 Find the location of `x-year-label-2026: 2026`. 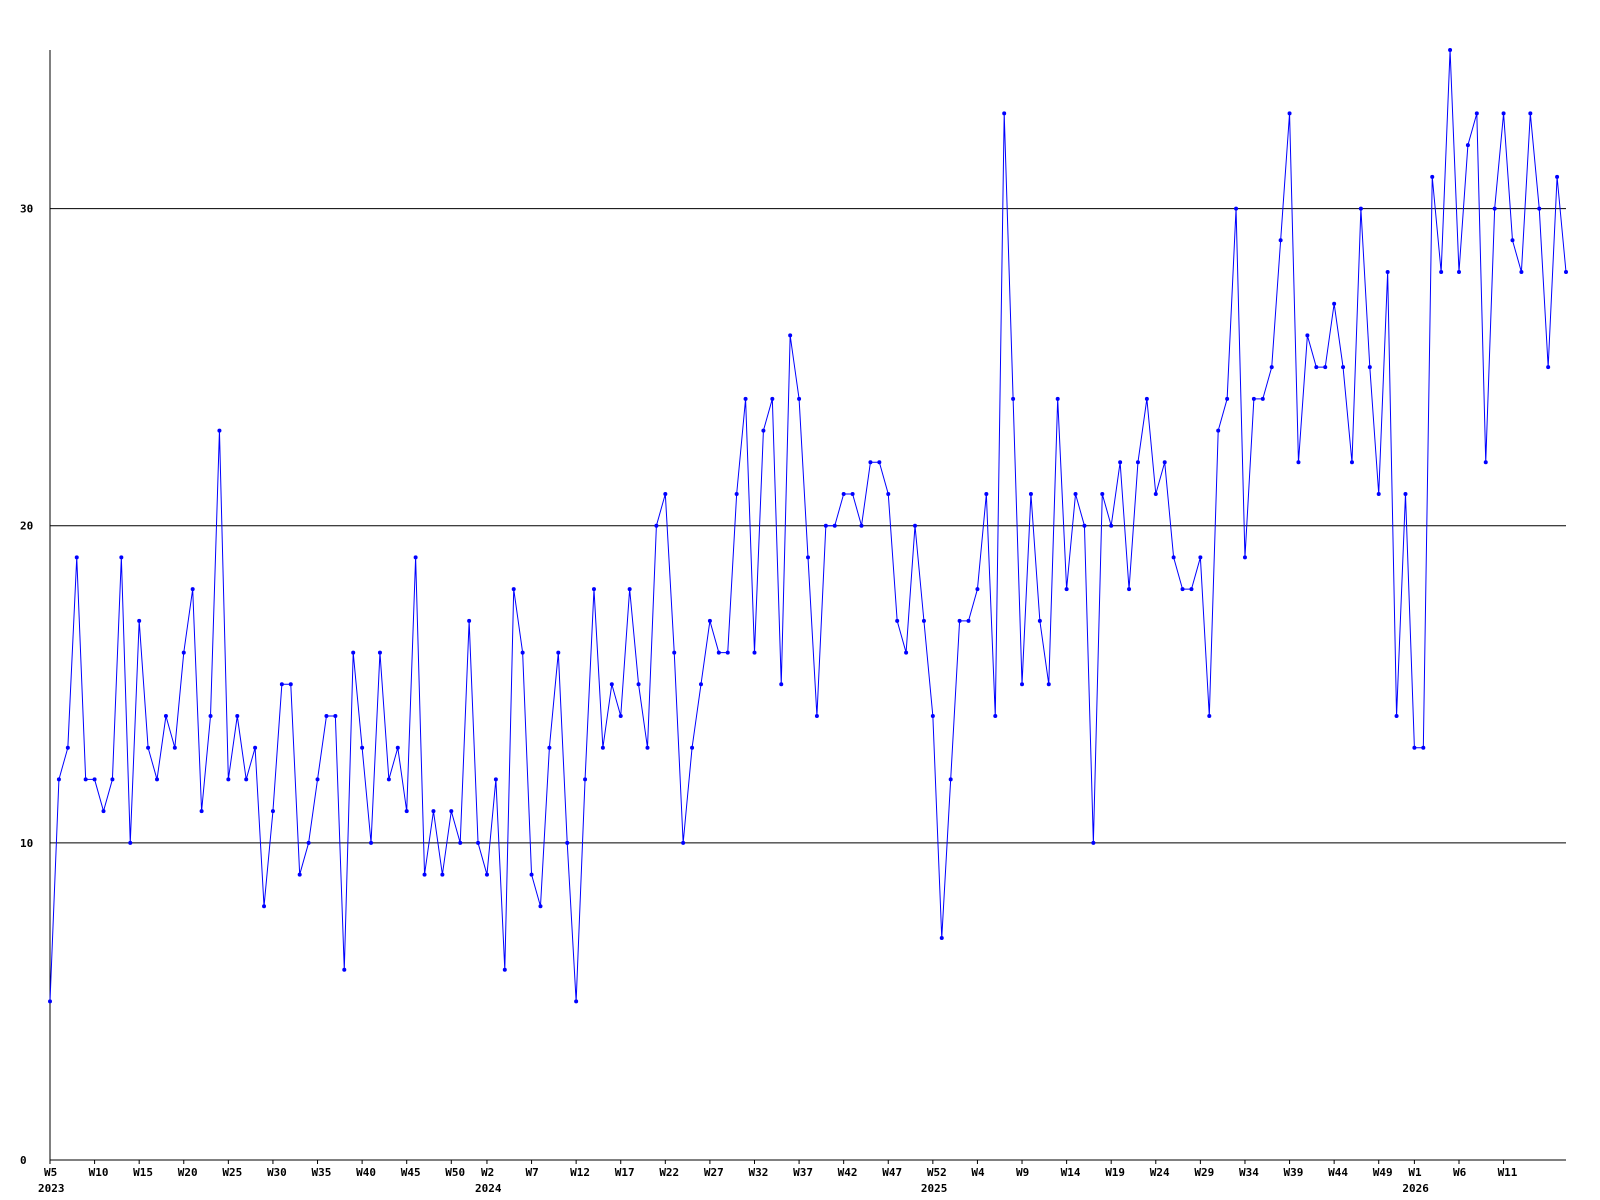

x-year-label-2026: 2026 is located at coordinates (1415, 1188).